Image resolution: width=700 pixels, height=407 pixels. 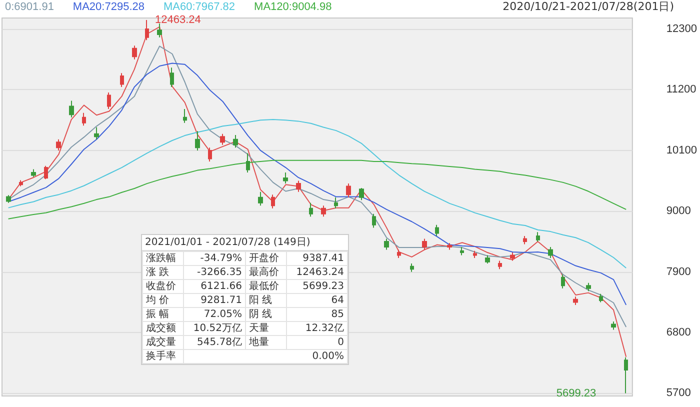 I want to click on text: MA120:9004.98, so click(x=293, y=7).